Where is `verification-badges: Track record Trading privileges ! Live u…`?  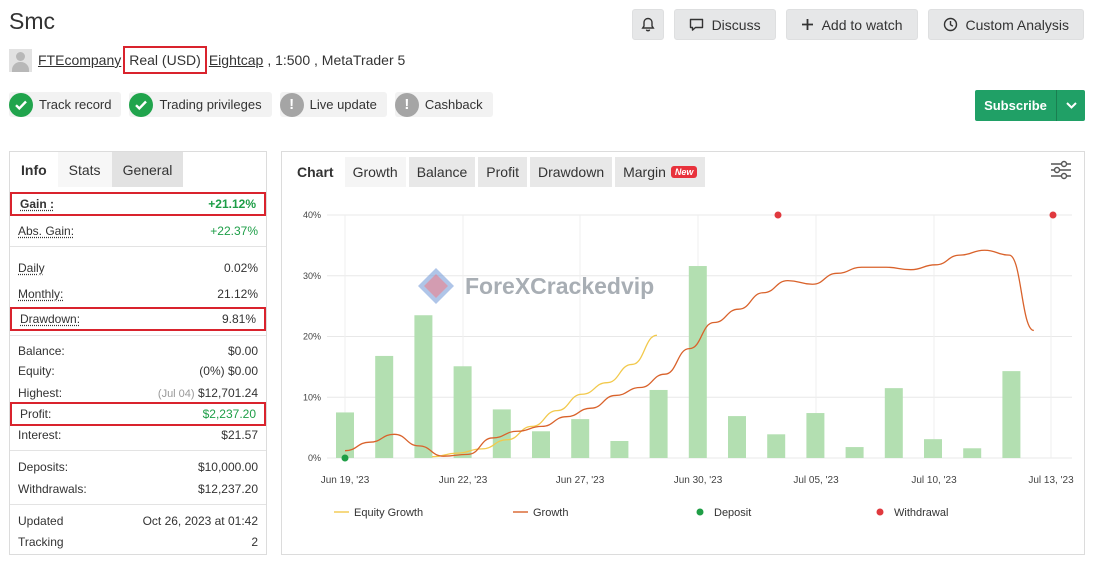 verification-badges: Track record Trading privileges ! Live u… is located at coordinates (251, 104).